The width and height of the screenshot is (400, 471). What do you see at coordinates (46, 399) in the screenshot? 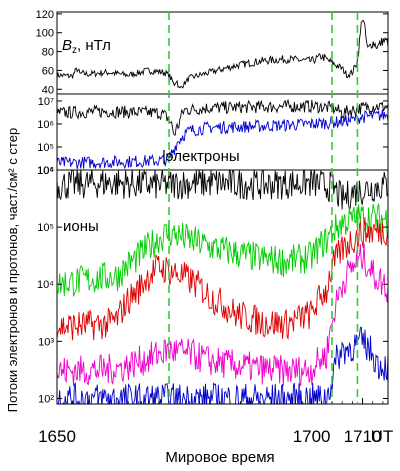
I see `ytick-label-bottom: 10²` at bounding box center [46, 399].